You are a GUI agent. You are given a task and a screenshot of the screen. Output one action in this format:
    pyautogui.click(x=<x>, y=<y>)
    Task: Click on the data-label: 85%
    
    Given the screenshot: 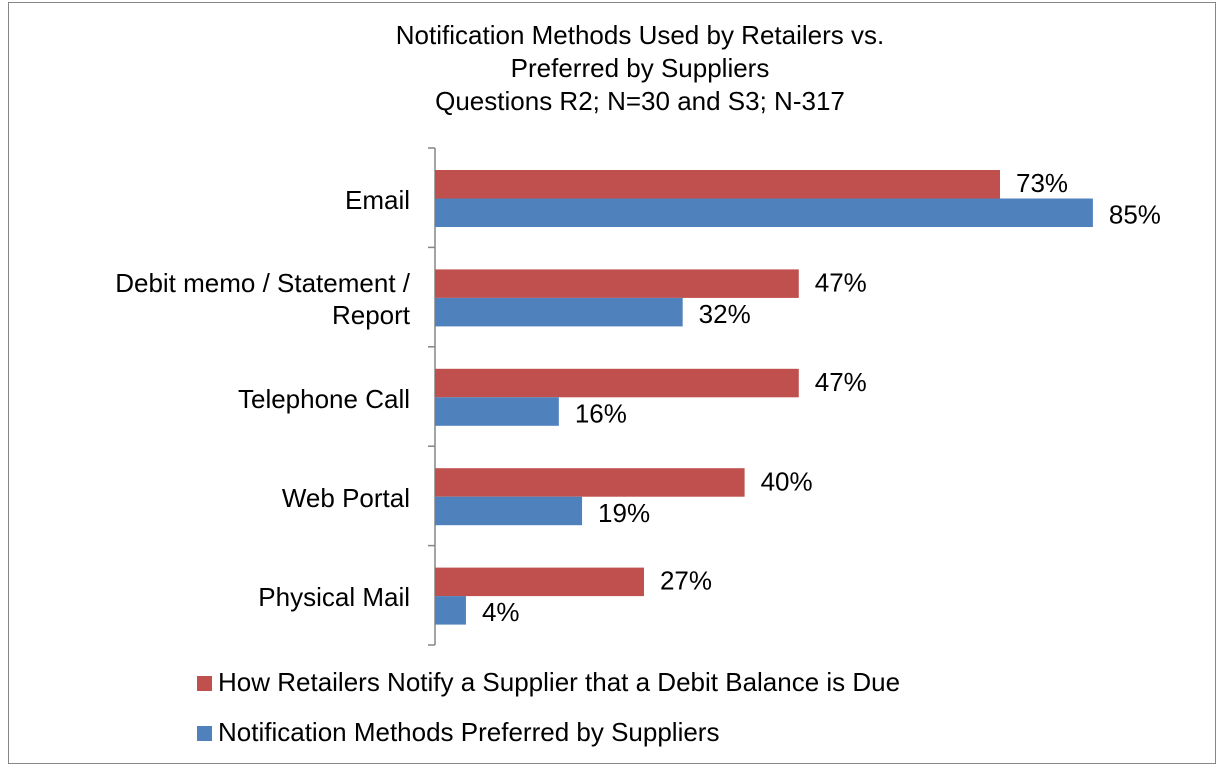 What is the action you would take?
    pyautogui.click(x=1135, y=215)
    